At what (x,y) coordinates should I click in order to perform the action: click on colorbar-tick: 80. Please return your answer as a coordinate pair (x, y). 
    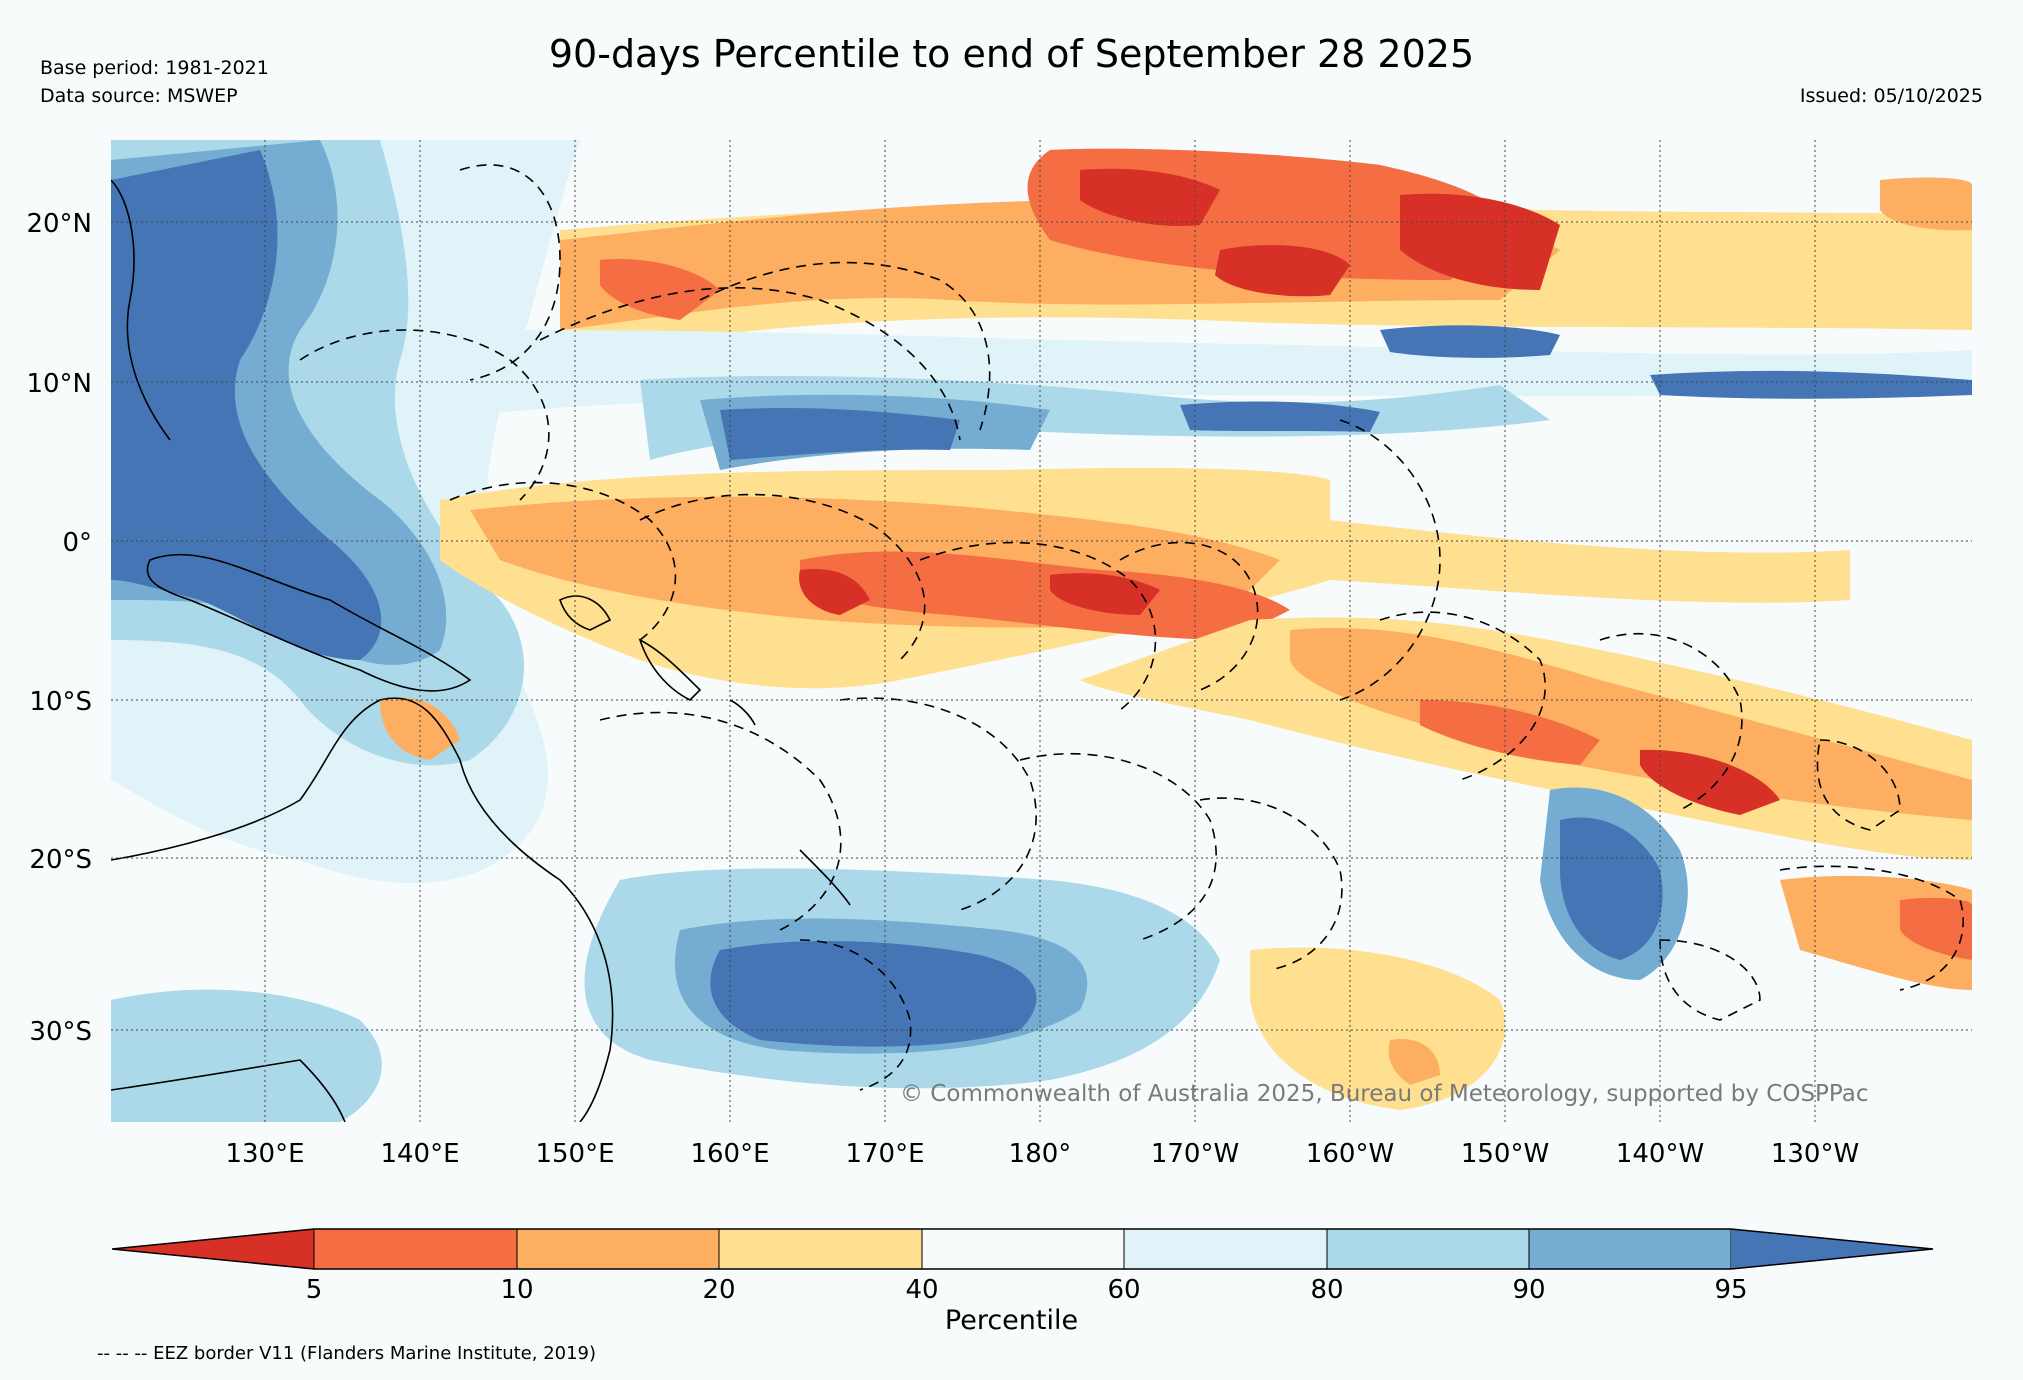
    Looking at the image, I should click on (1326, 1287).